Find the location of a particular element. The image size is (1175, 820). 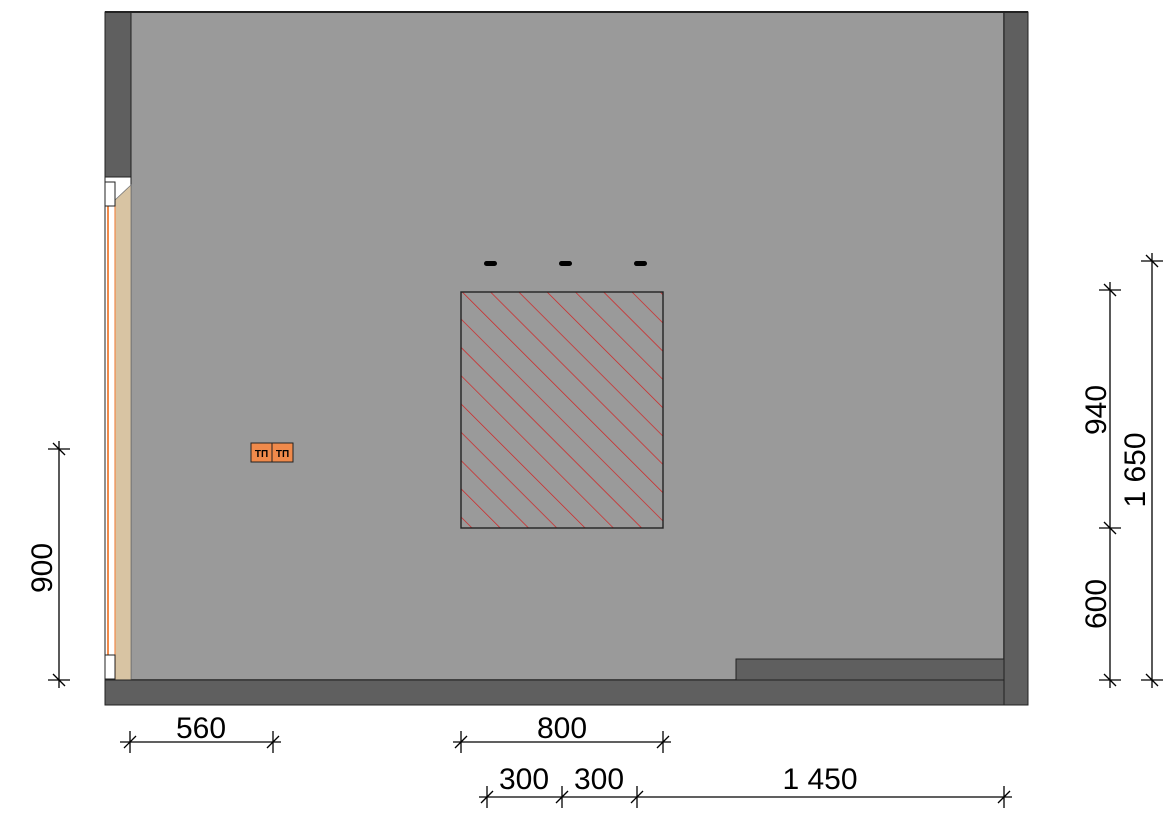

bottom-wall is located at coordinates (566, 692).